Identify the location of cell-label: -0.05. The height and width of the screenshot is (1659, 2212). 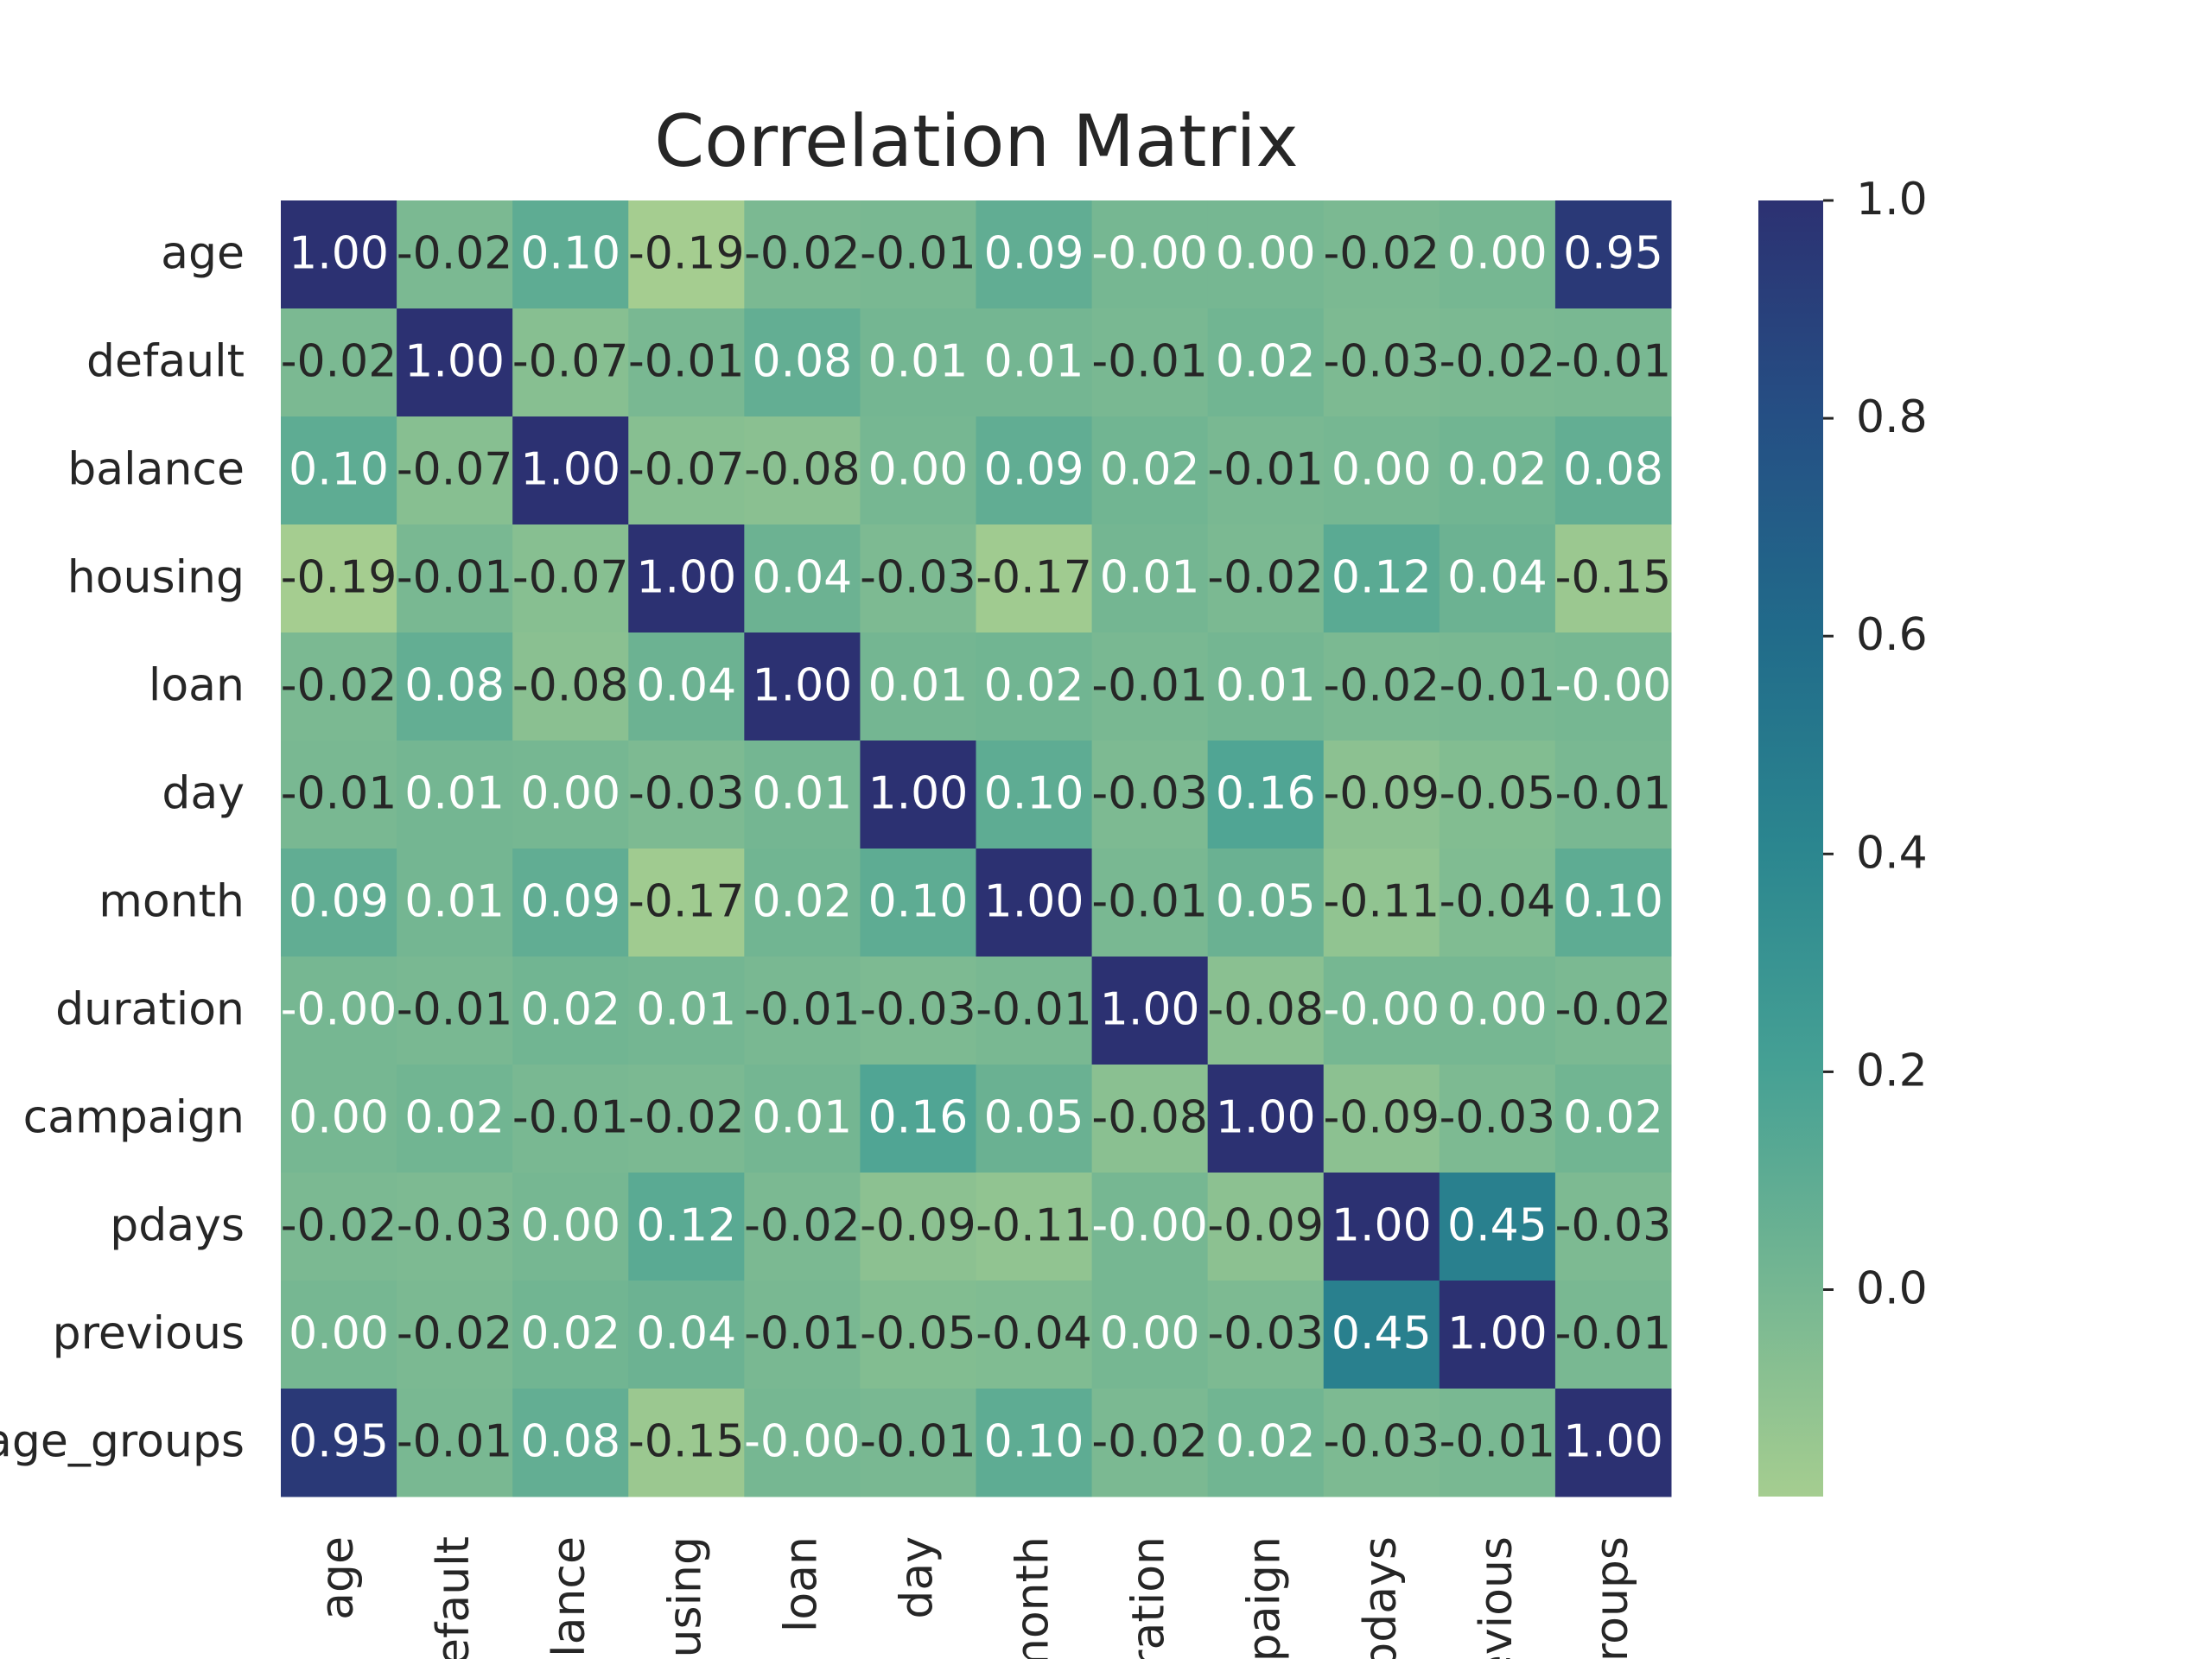
(918, 1334).